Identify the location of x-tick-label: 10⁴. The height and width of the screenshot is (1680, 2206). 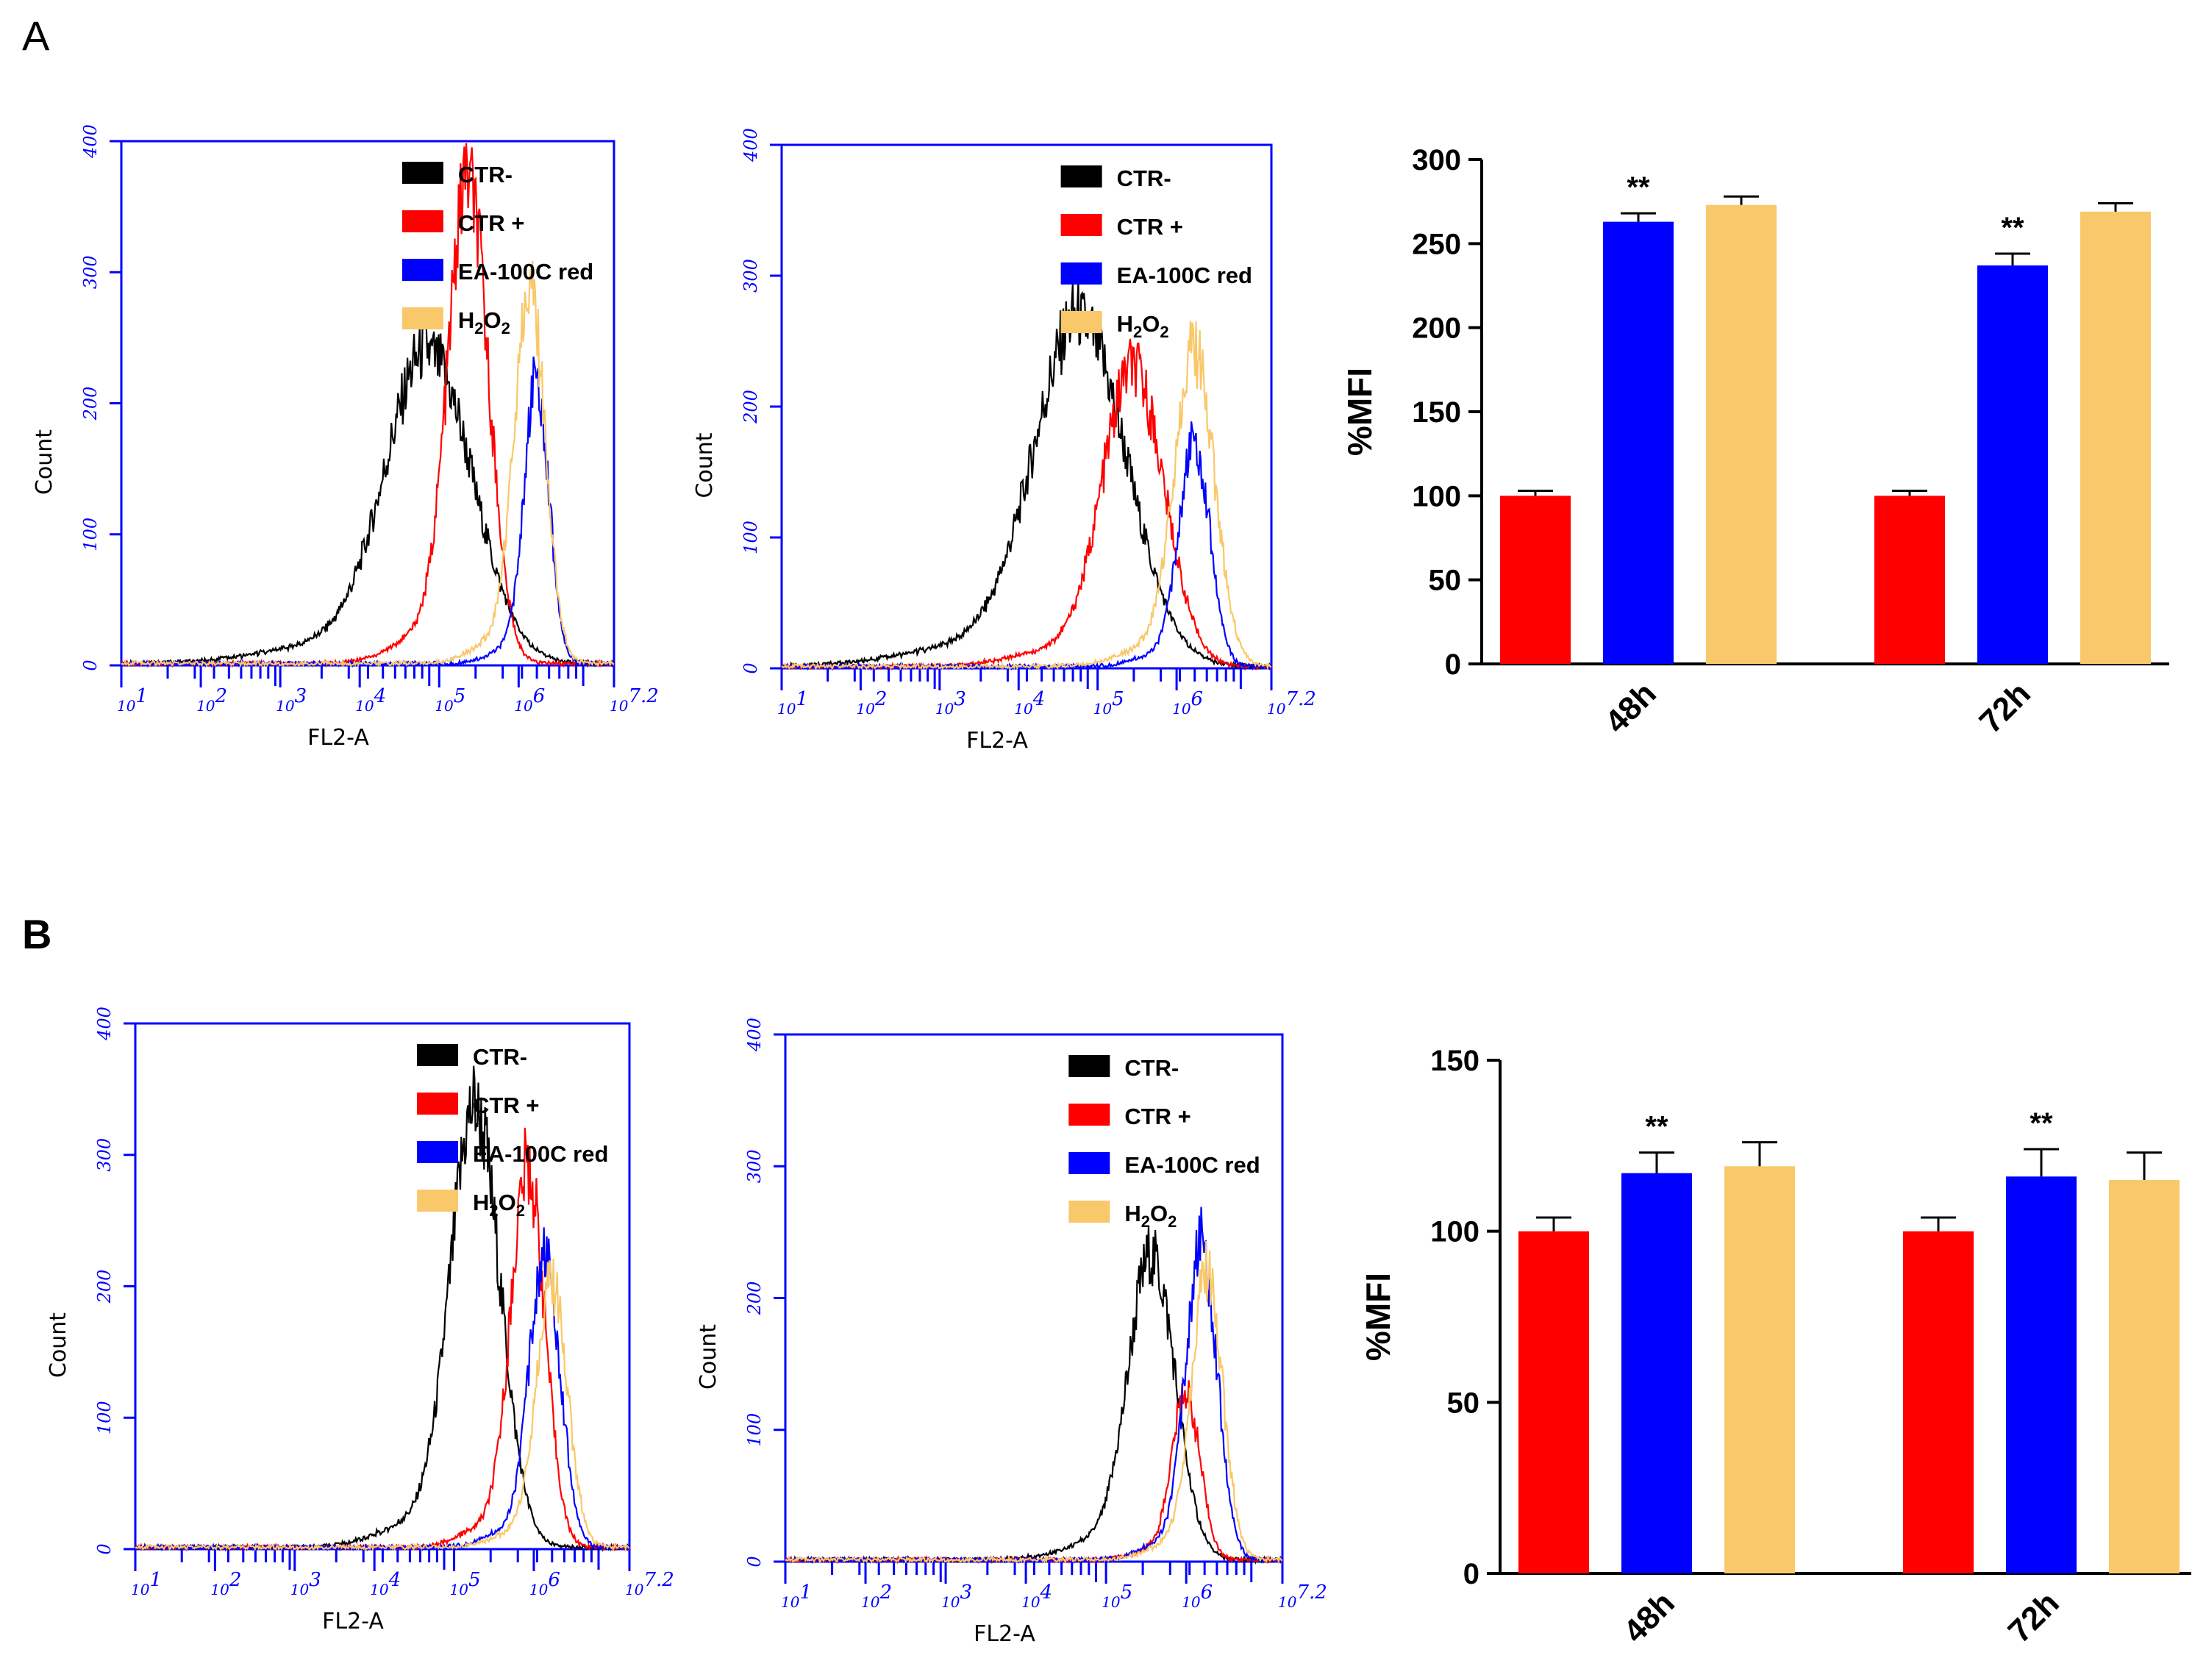
(370, 700).